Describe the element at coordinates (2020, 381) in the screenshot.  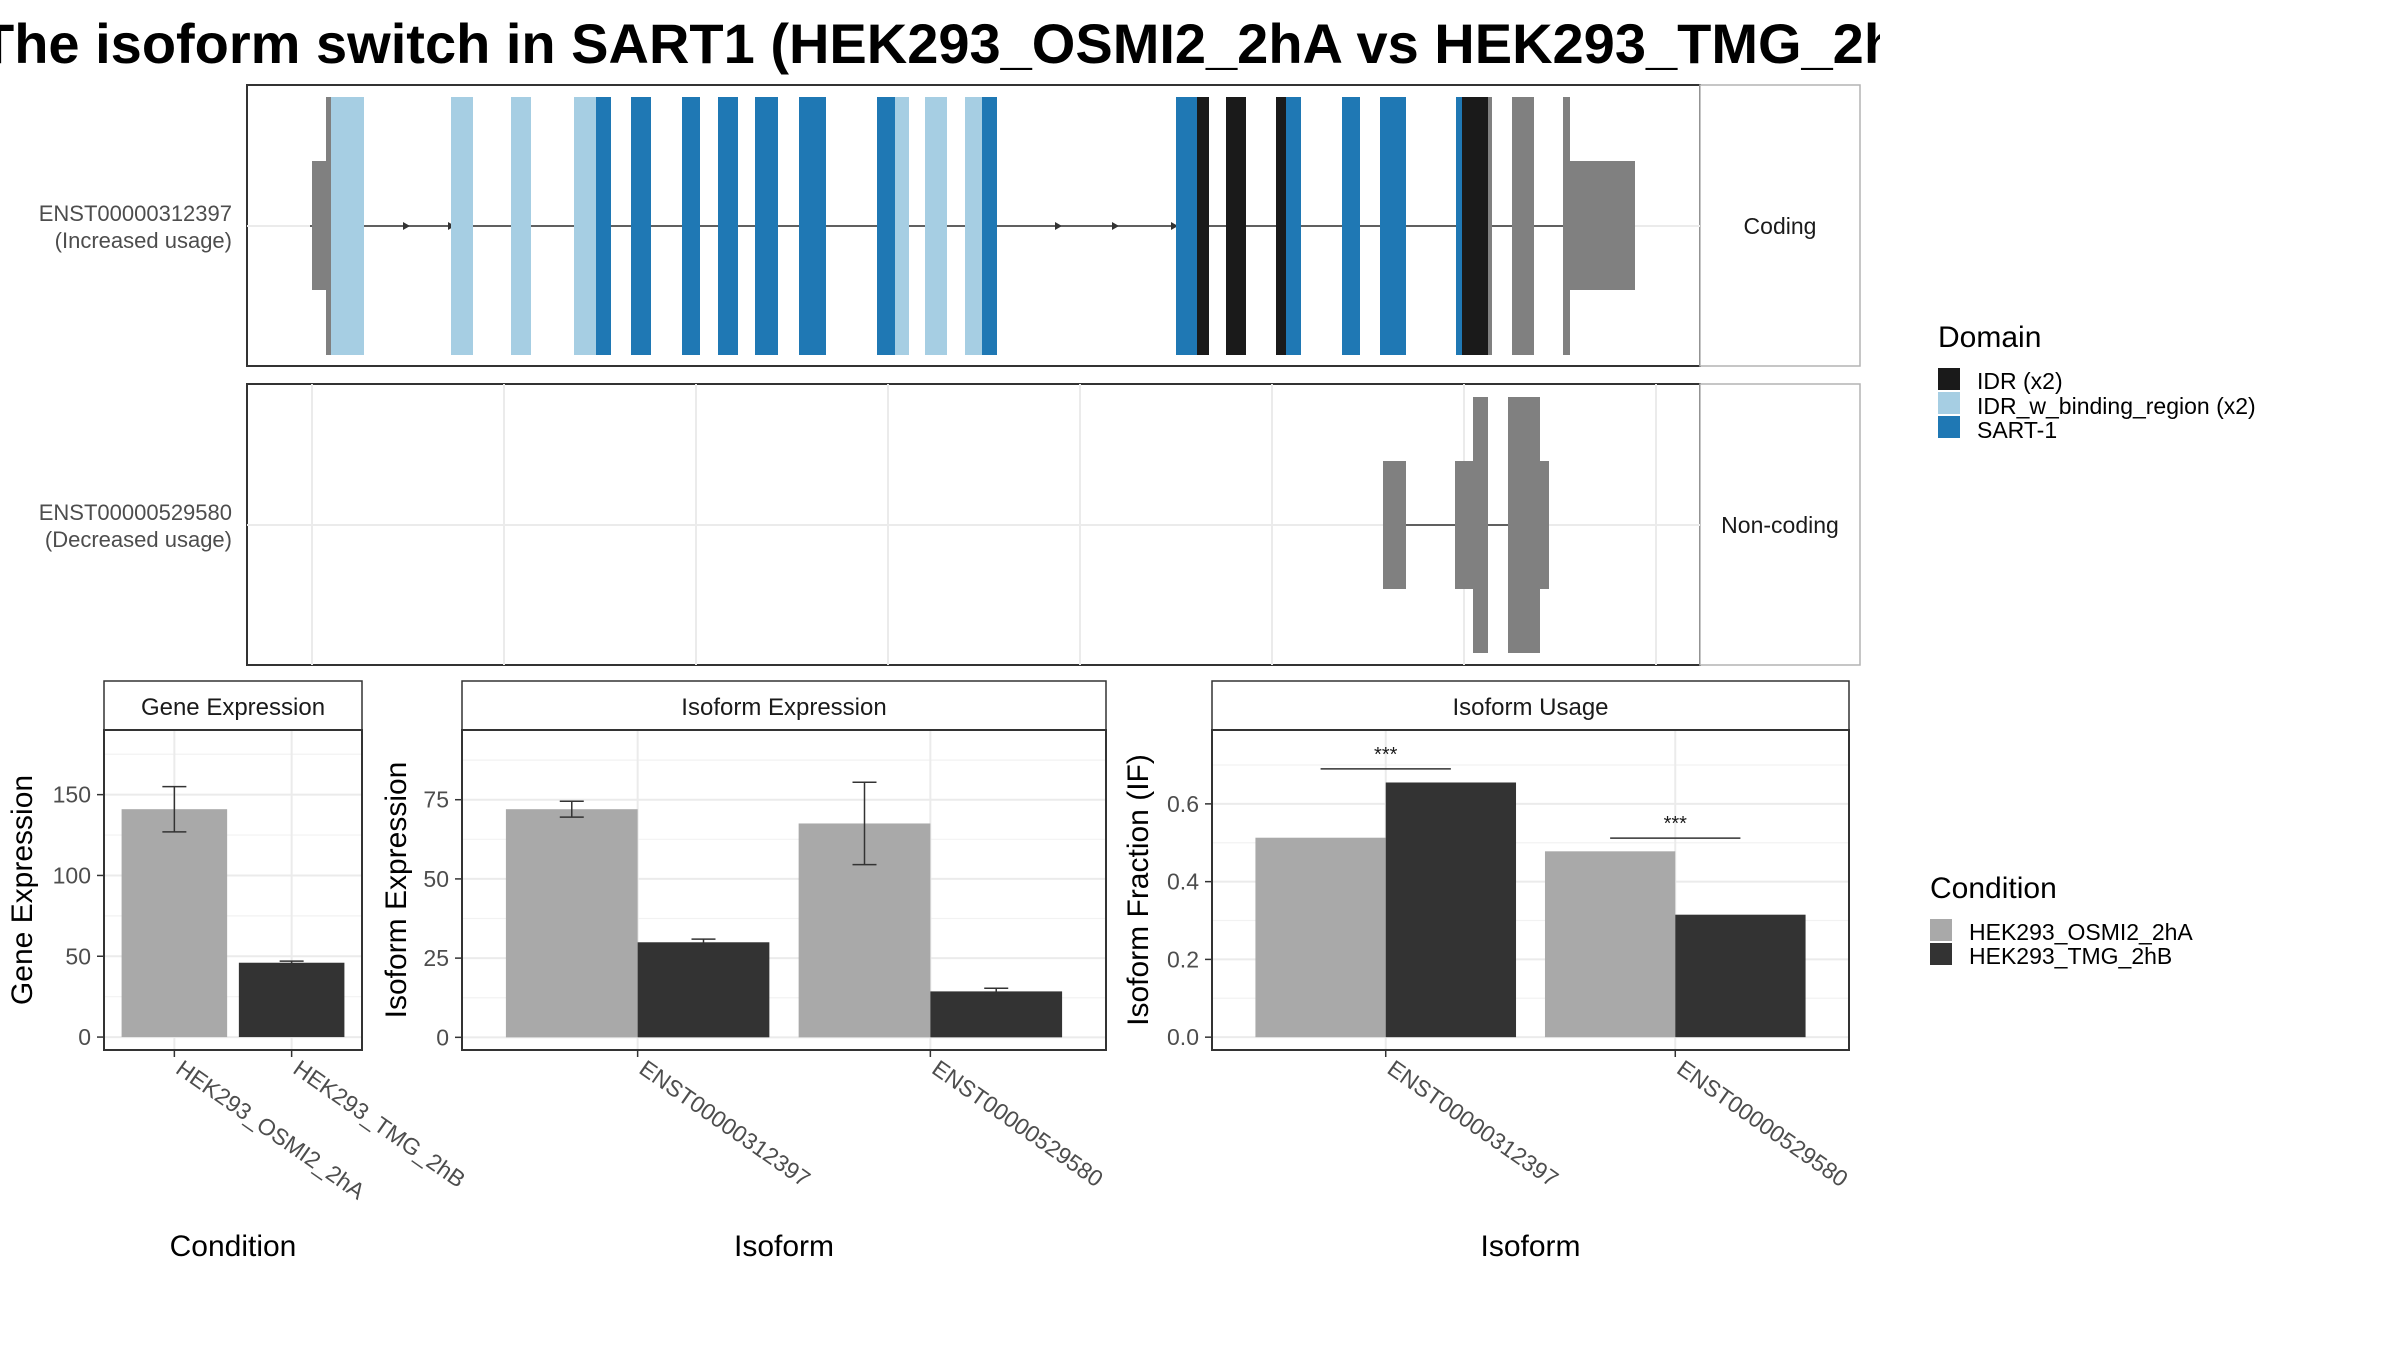
I see `legend-label-idr: IDR (x2)` at that location.